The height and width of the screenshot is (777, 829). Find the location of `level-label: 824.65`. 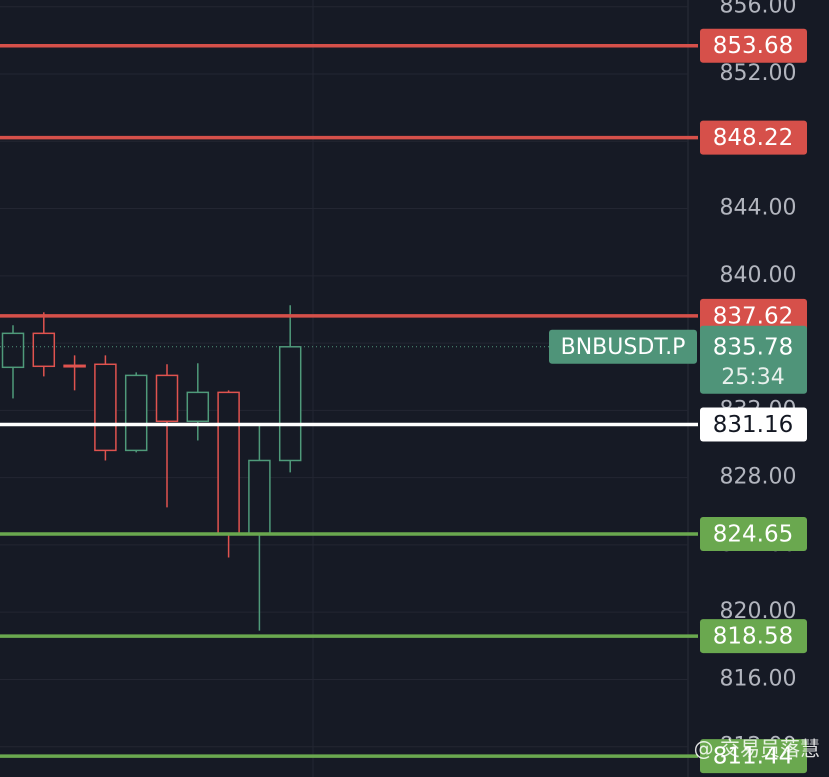

level-label: 824.65 is located at coordinates (753, 534).